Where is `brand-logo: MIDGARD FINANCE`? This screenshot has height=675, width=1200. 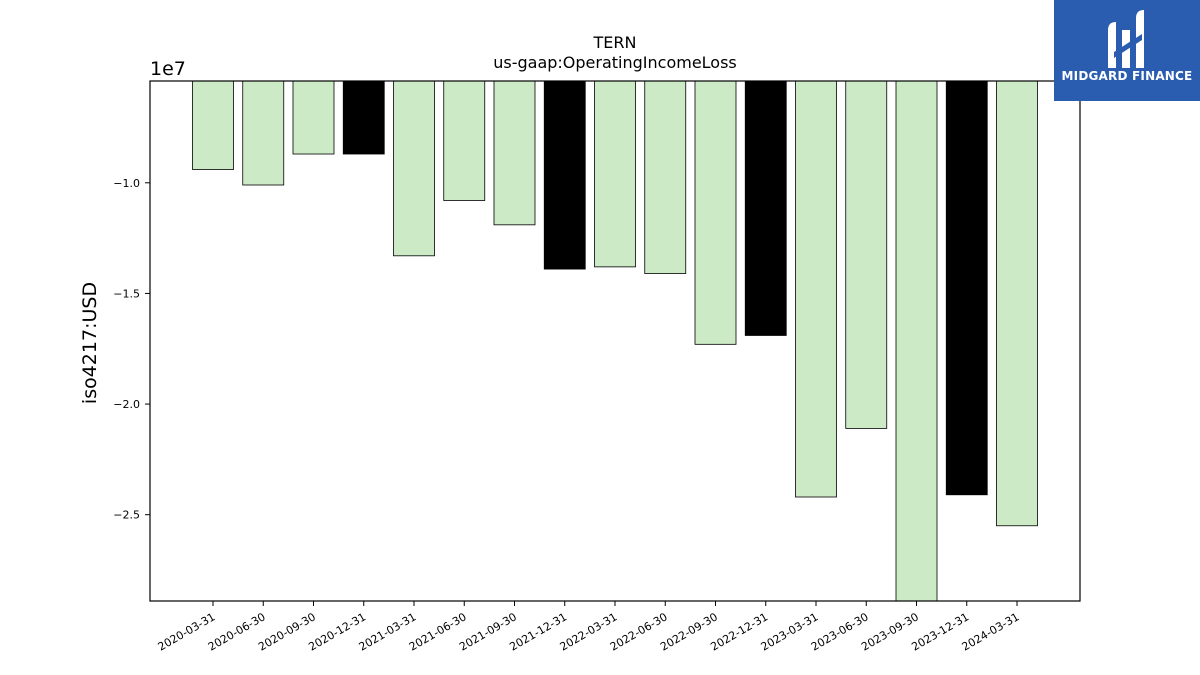
brand-logo: MIDGARD FINANCE is located at coordinates (1127, 50).